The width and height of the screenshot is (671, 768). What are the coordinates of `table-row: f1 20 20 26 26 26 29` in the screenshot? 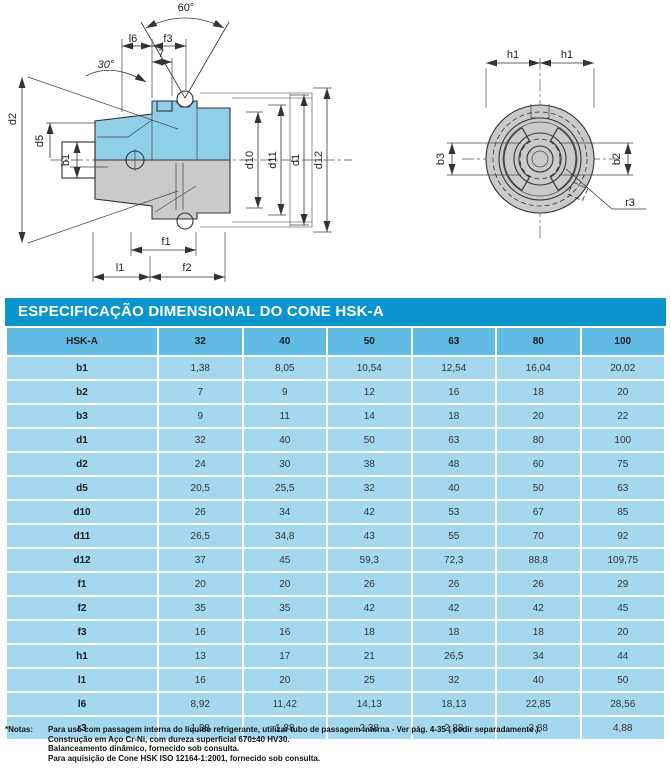 It's located at (335, 584).